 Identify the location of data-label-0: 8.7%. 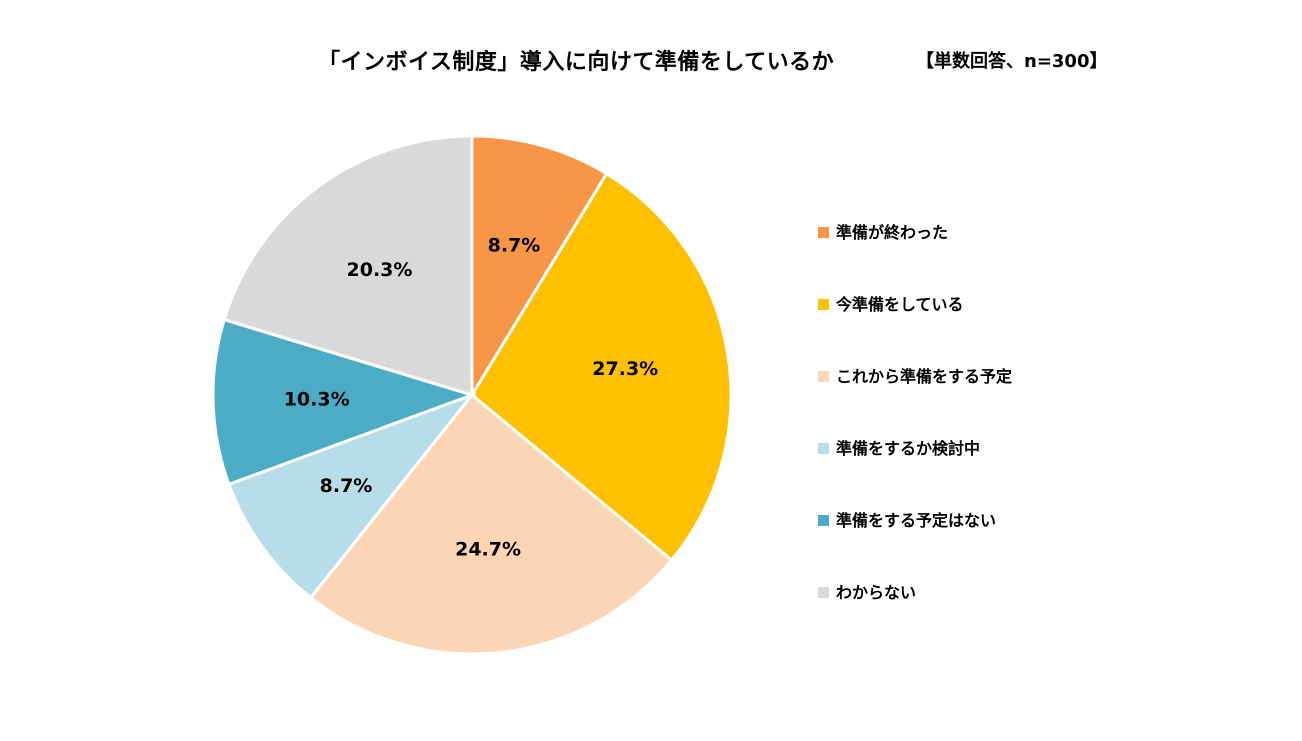
(514, 245).